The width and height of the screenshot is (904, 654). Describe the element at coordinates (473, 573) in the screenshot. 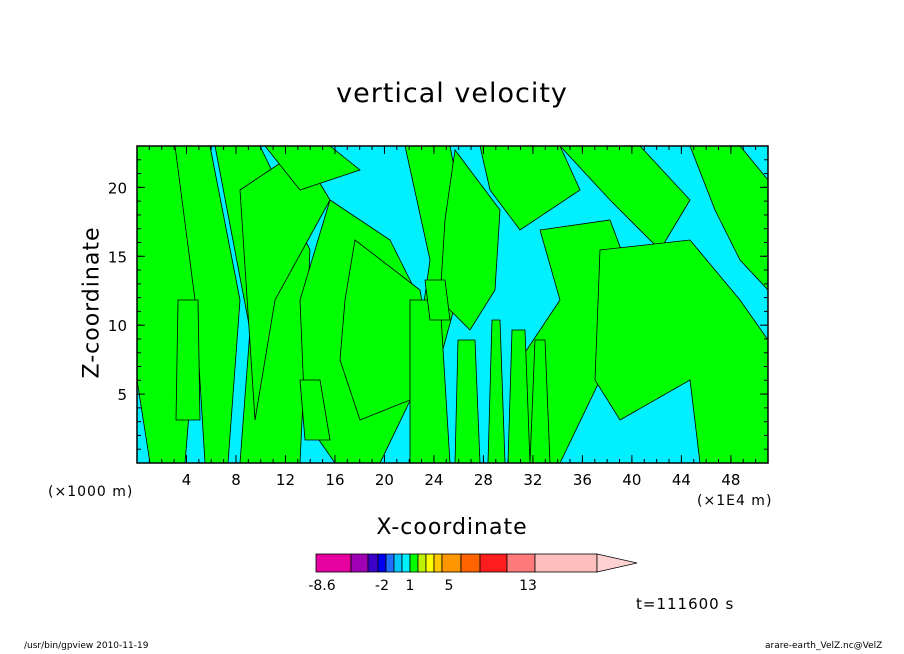

I see `colorbar: -8.6 -2 1 5 13` at that location.